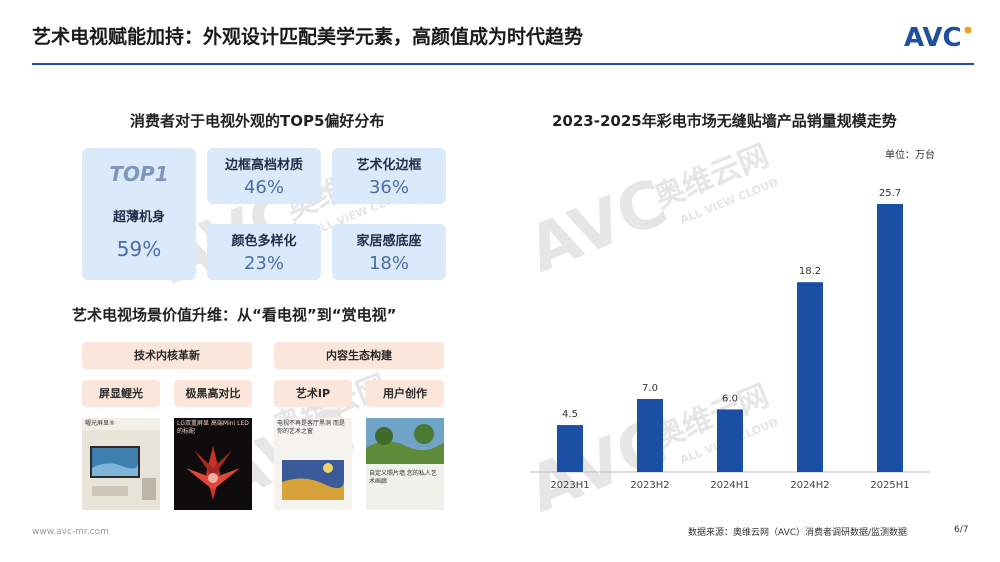 Image resolution: width=1000 pixels, height=562 pixels. Describe the element at coordinates (213, 427) in the screenshot. I see `thumb-caption: LG双重屏显 高端Mini LED的标配` at that location.